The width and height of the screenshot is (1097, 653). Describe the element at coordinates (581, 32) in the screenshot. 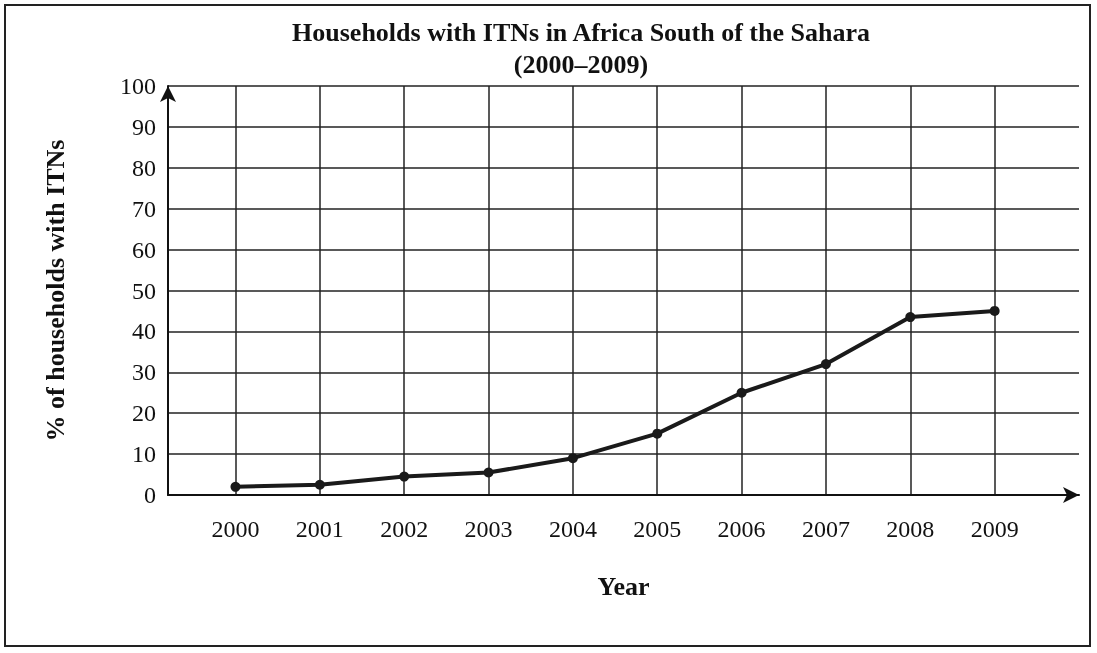

I see `chart-title: Households with ITNs in Africa South of the Sahara` at that location.